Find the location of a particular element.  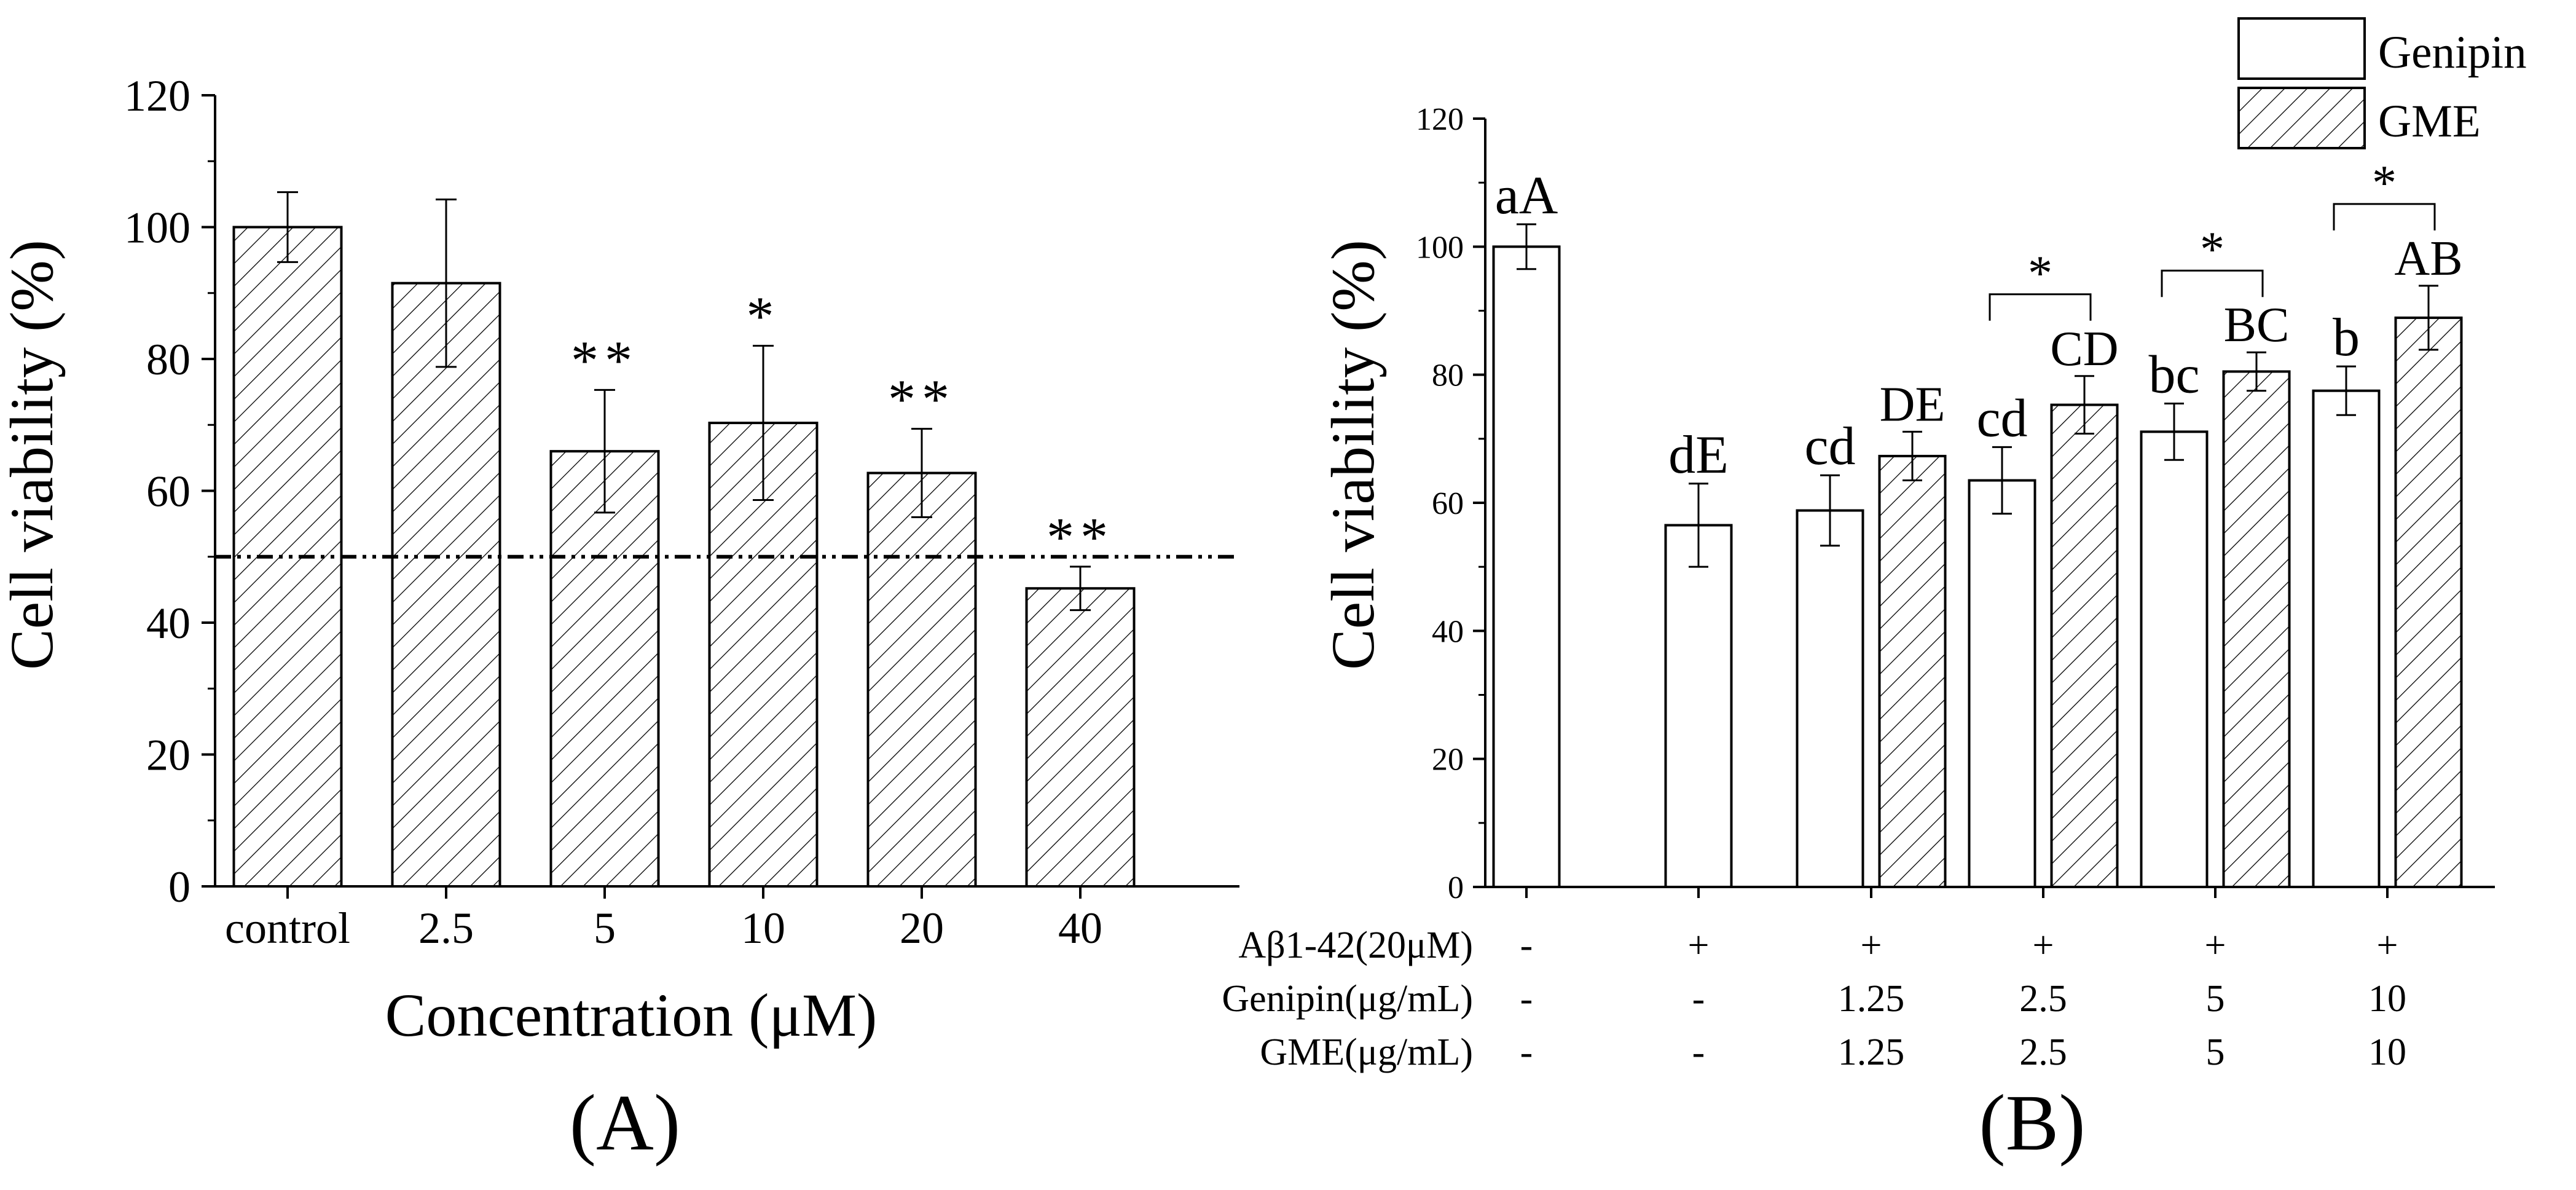

panel-b-letter-label-genipin: aA is located at coordinates (1526, 196).